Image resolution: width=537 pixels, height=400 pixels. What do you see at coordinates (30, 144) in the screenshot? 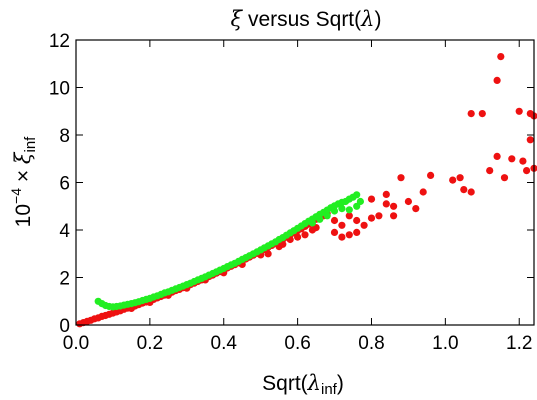
I see `ylabel-sub: inf` at bounding box center [30, 144].